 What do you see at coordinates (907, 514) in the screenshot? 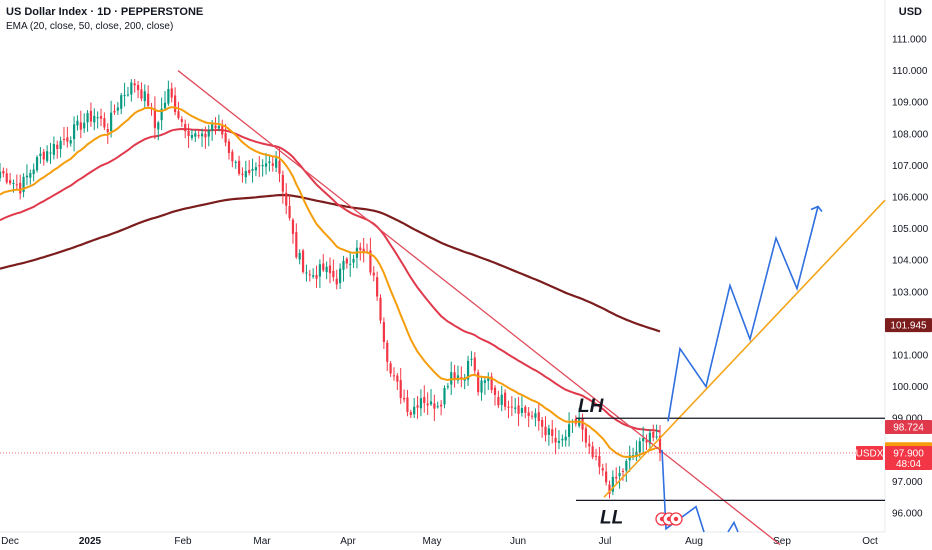
I see `y-tick-label: 96.000` at bounding box center [907, 514].